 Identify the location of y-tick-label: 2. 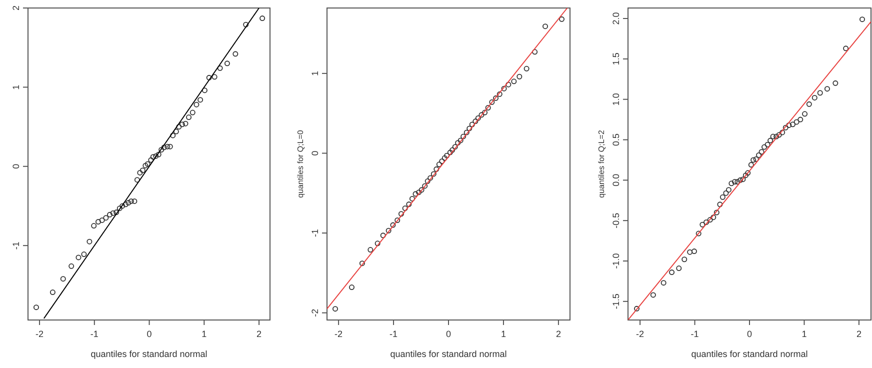
(16, 8).